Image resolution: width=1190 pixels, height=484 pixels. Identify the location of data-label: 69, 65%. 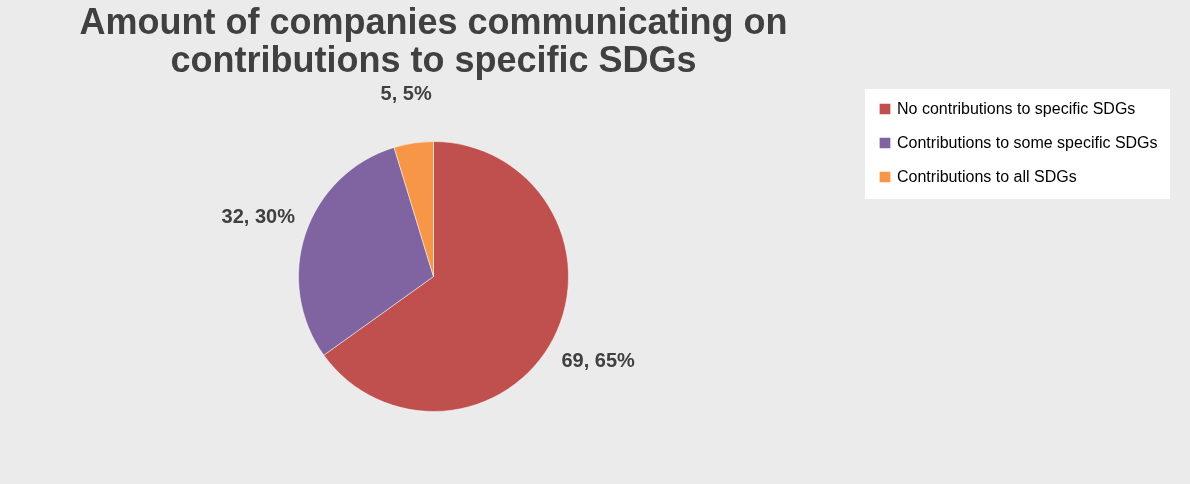
(598, 359).